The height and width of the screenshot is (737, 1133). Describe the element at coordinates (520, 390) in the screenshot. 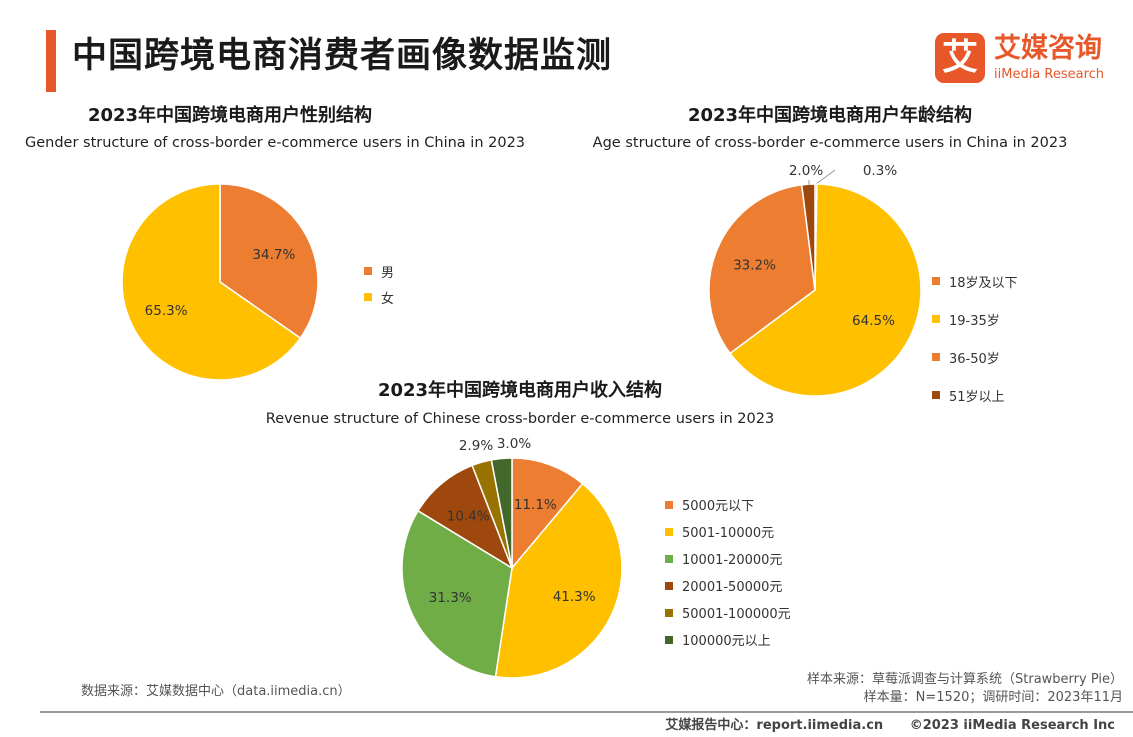

I see `income-chart-title: 2023年中国跨境电商用户收入结构` at that location.